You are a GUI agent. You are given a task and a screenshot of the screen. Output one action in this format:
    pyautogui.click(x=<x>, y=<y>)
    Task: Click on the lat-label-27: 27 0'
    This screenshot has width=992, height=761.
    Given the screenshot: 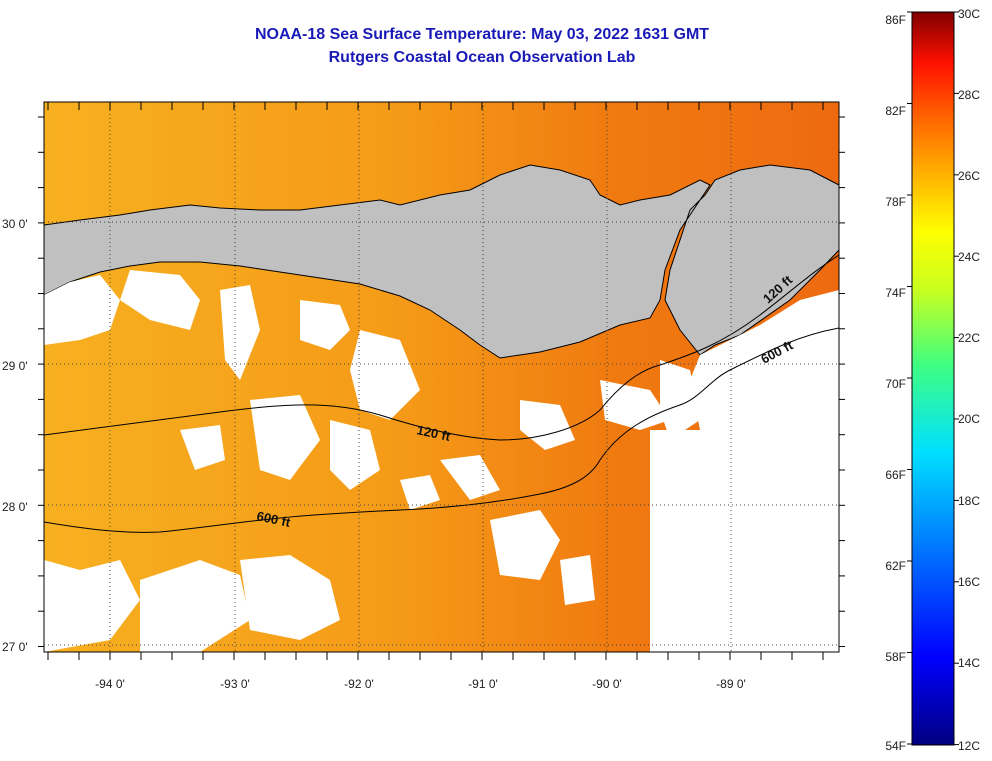 What is the action you would take?
    pyautogui.click(x=15, y=647)
    